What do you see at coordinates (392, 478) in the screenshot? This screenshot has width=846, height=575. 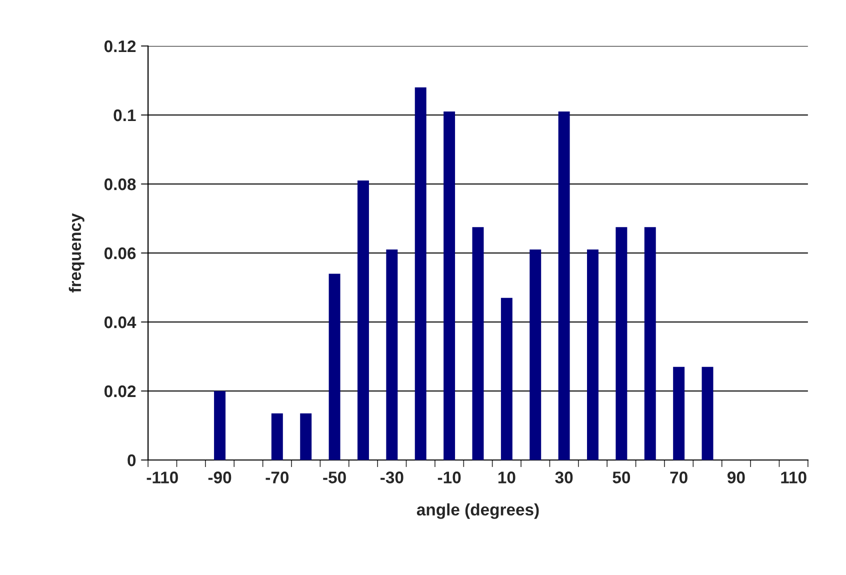 I see `x-tick-label: -30` at bounding box center [392, 478].